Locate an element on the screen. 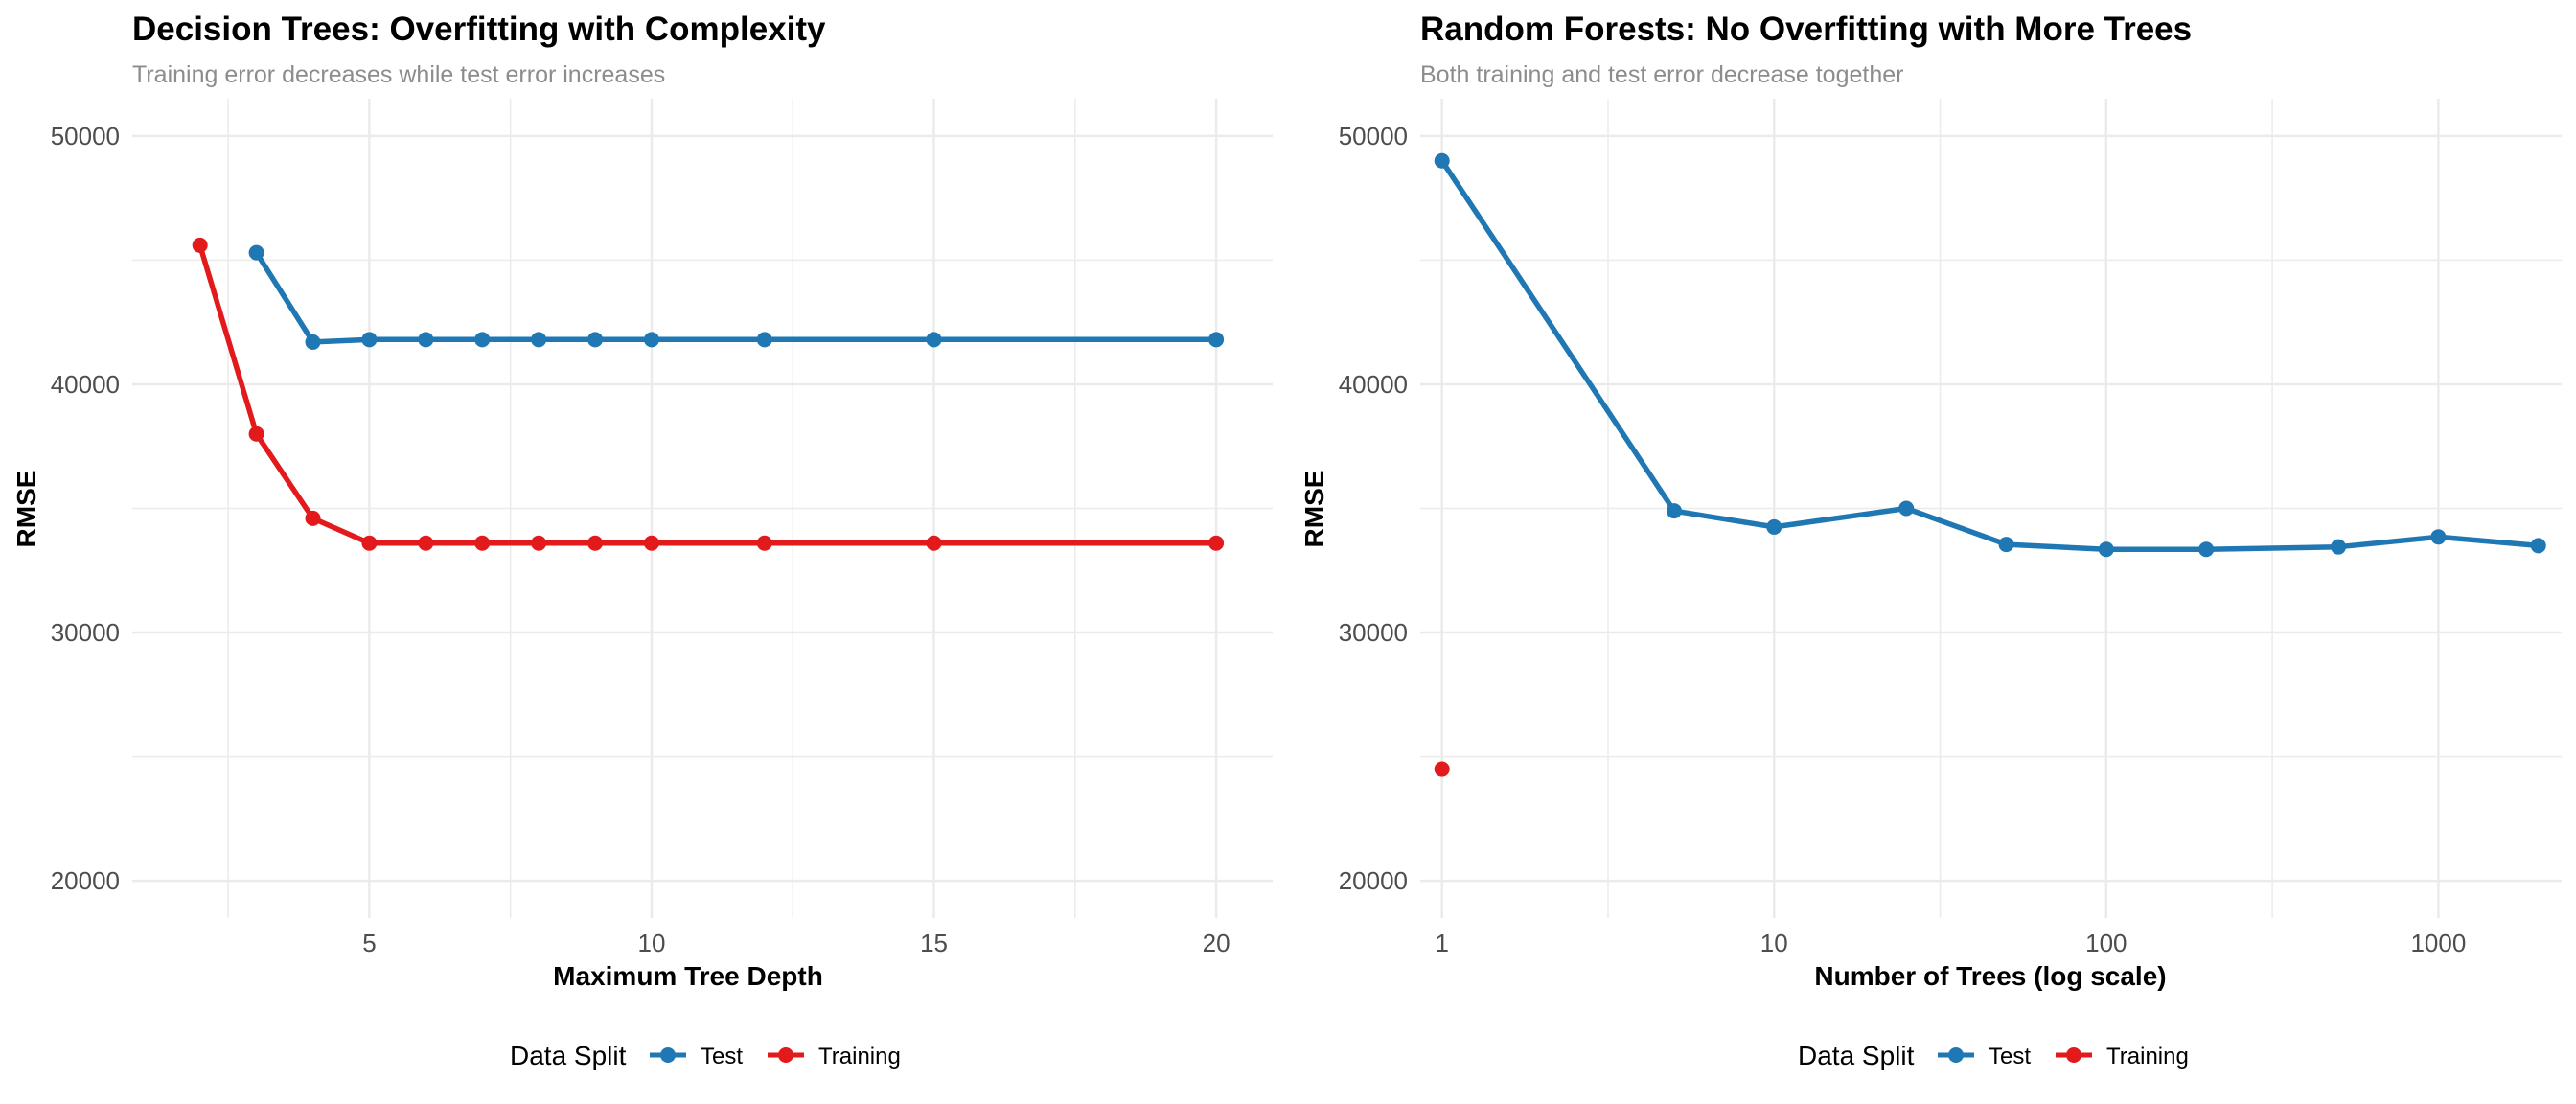 This screenshot has height=1104, width=2576. series-line-training is located at coordinates (707, 394).